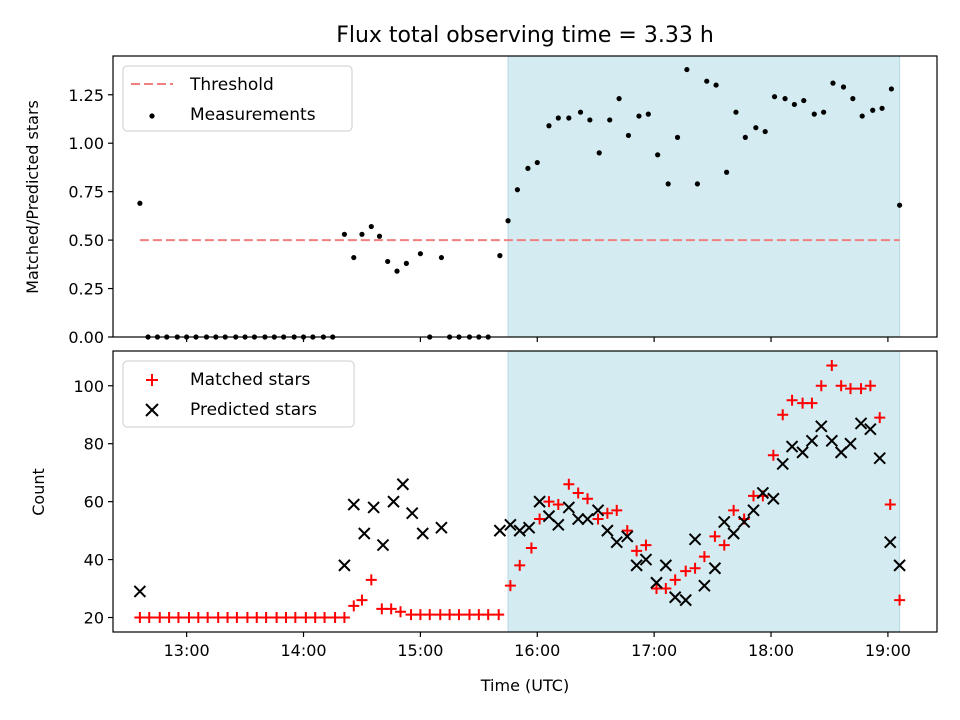 Image resolution: width=960 pixels, height=720 pixels. I want to click on y-tick-label: 20, so click(94, 618).